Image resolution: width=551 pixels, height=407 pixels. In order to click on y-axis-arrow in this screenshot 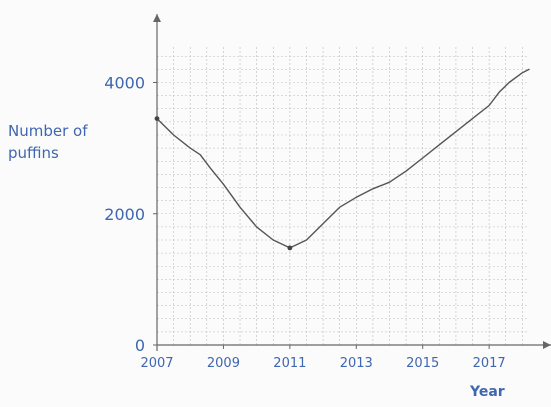, I will do `click(157, 18)`.